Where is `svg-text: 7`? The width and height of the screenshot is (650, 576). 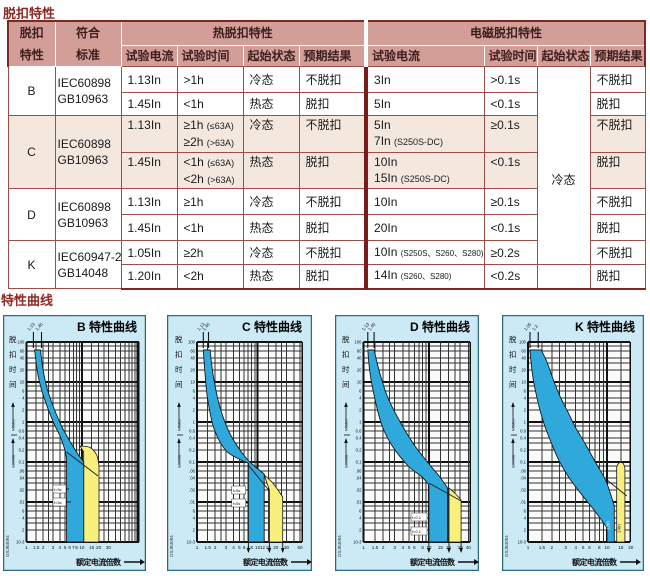
svg-text: 7 is located at coordinates (73, 547).